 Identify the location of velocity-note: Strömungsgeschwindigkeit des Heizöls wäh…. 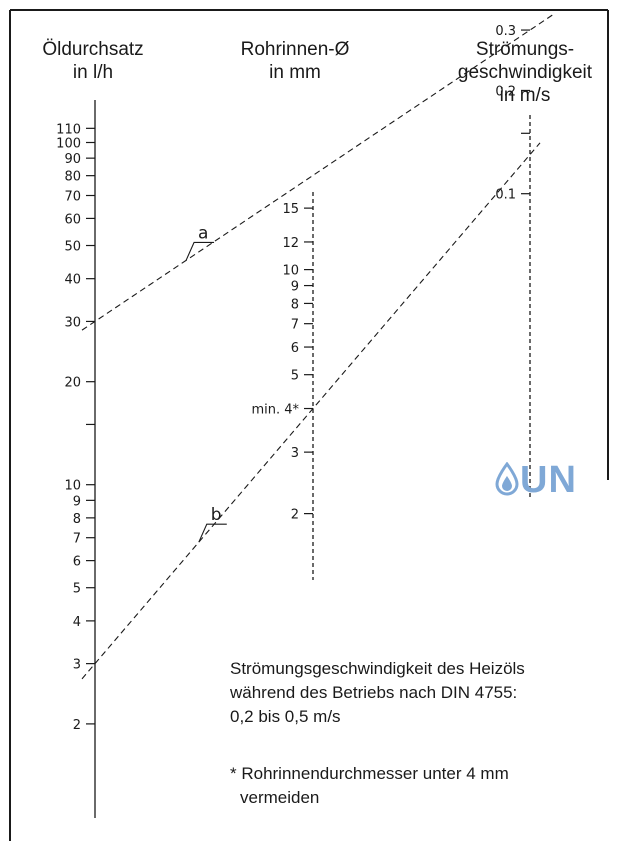
(415, 693).